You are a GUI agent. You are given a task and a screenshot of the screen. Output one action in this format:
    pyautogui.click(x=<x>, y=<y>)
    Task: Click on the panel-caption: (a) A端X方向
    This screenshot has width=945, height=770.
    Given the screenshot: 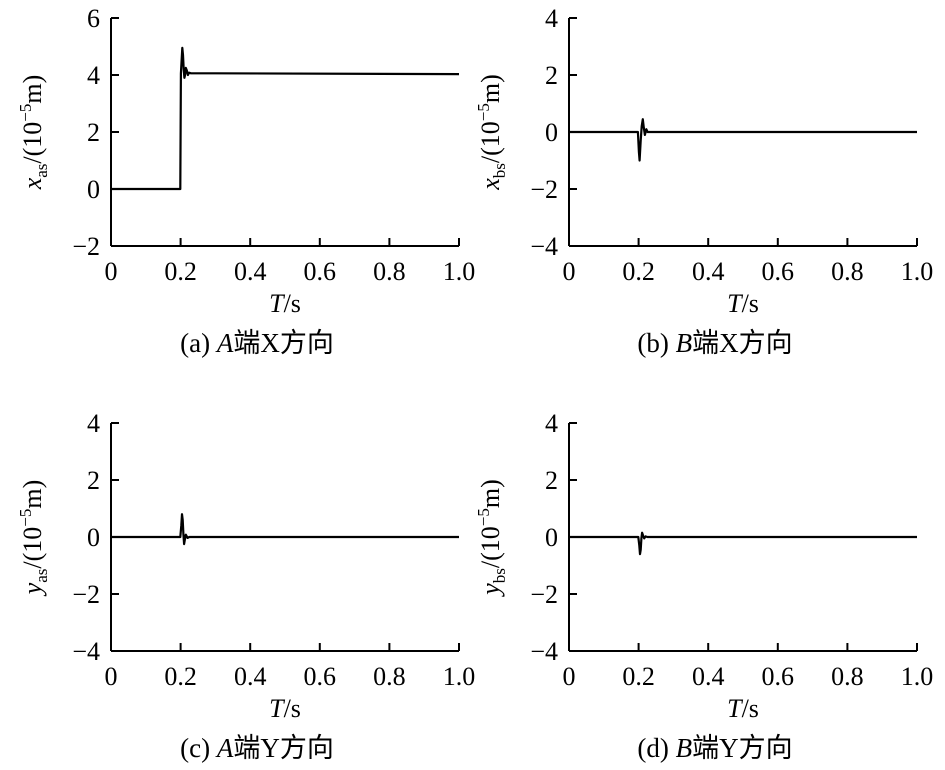 What is the action you would take?
    pyautogui.click(x=257, y=343)
    